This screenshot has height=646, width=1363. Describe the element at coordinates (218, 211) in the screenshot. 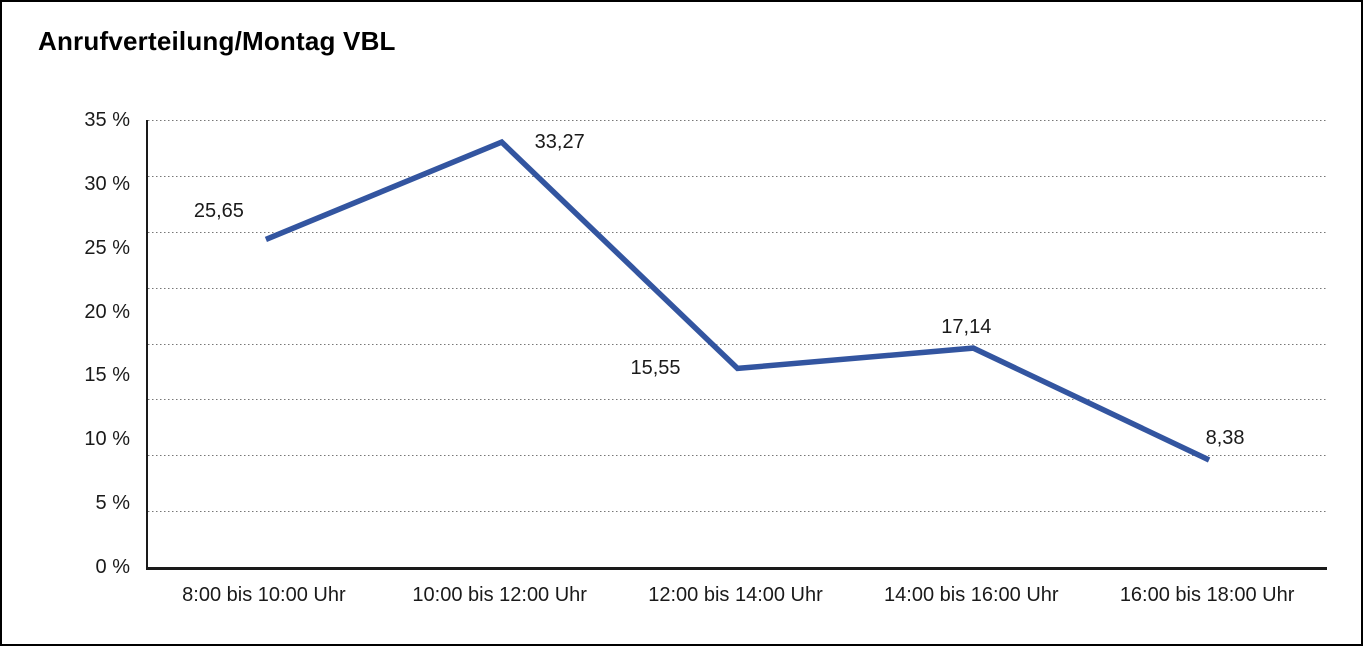

I see `data-point-label: 25,65` at that location.